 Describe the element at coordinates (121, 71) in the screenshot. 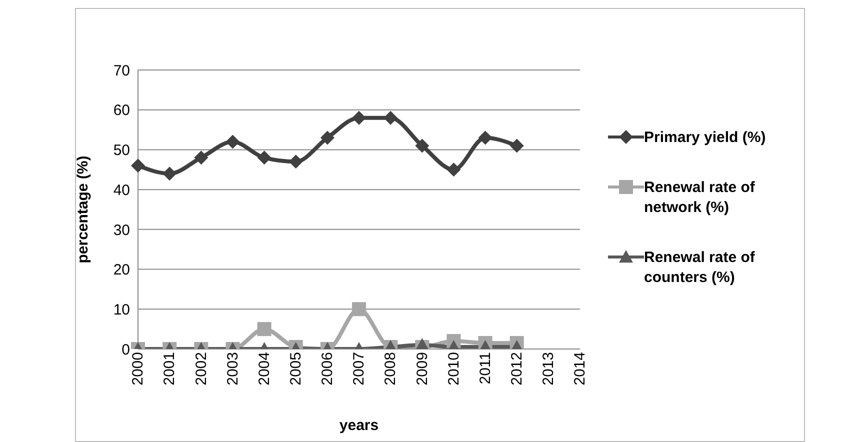

I see `y-tick-label: 70` at that location.